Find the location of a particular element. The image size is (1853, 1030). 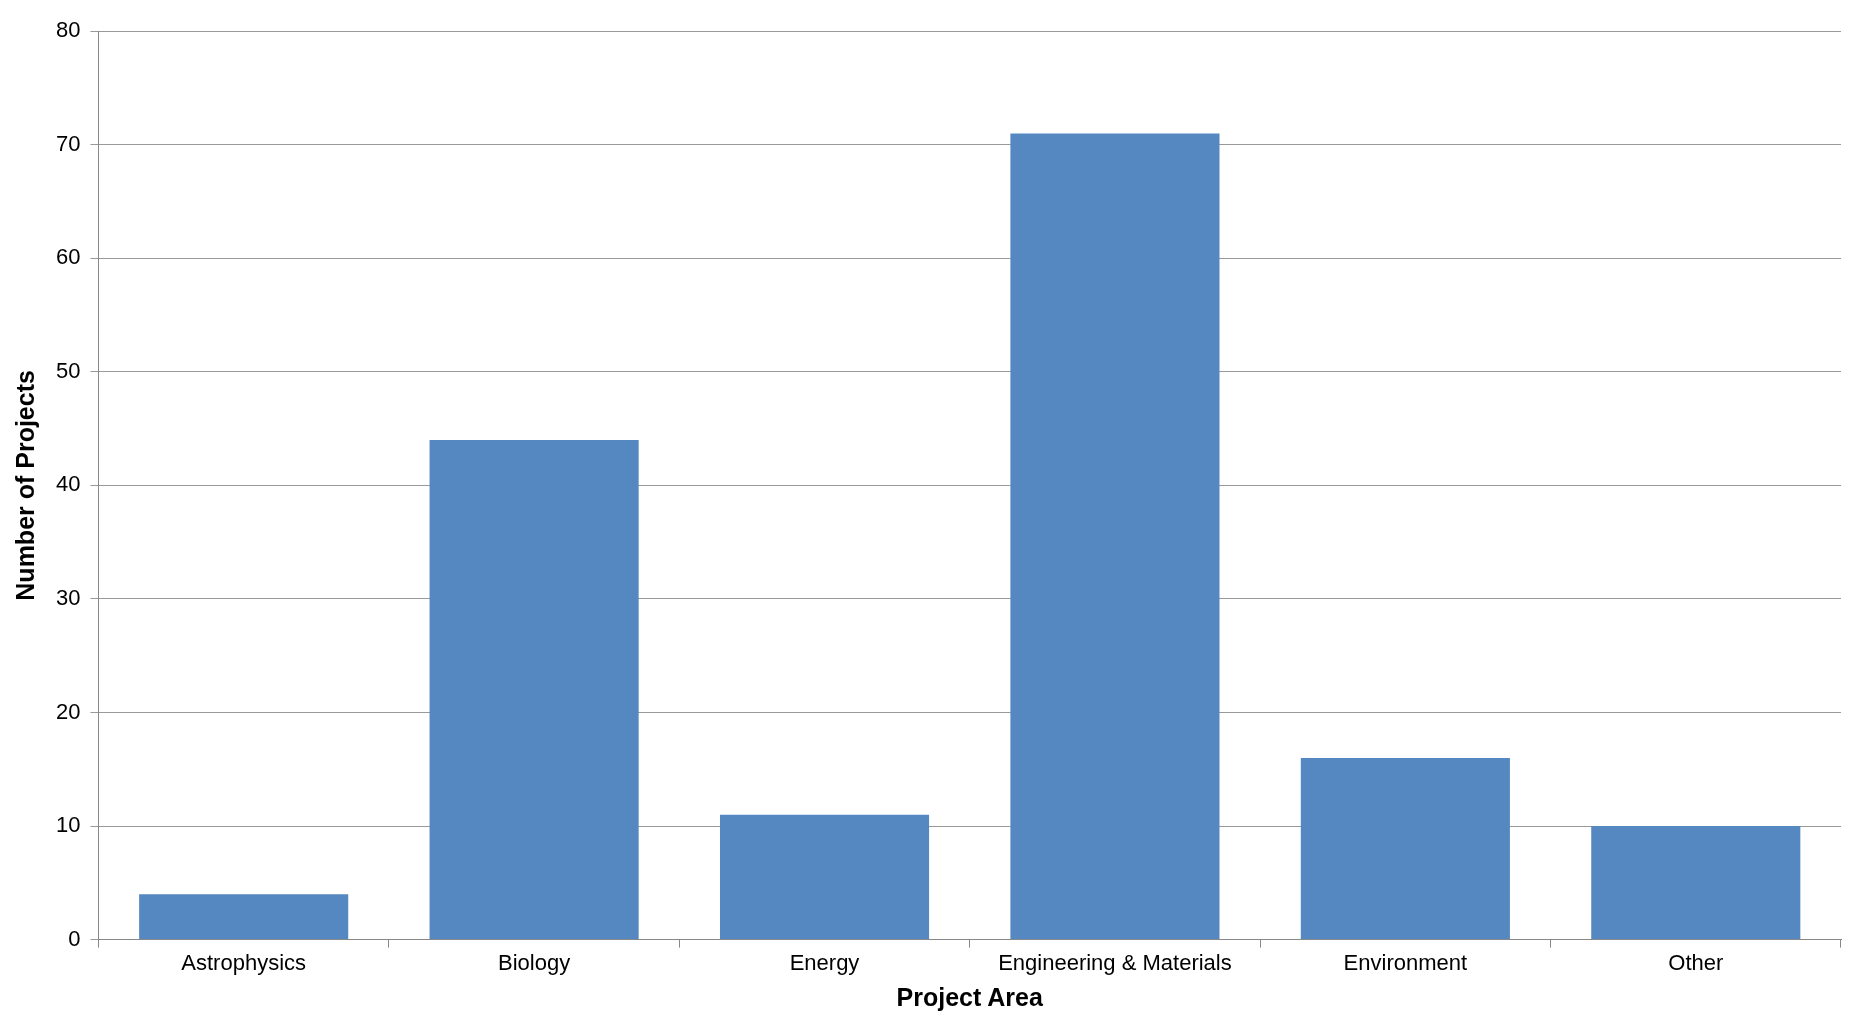

x-tick-label: Engineering & Materials is located at coordinates (1115, 962).